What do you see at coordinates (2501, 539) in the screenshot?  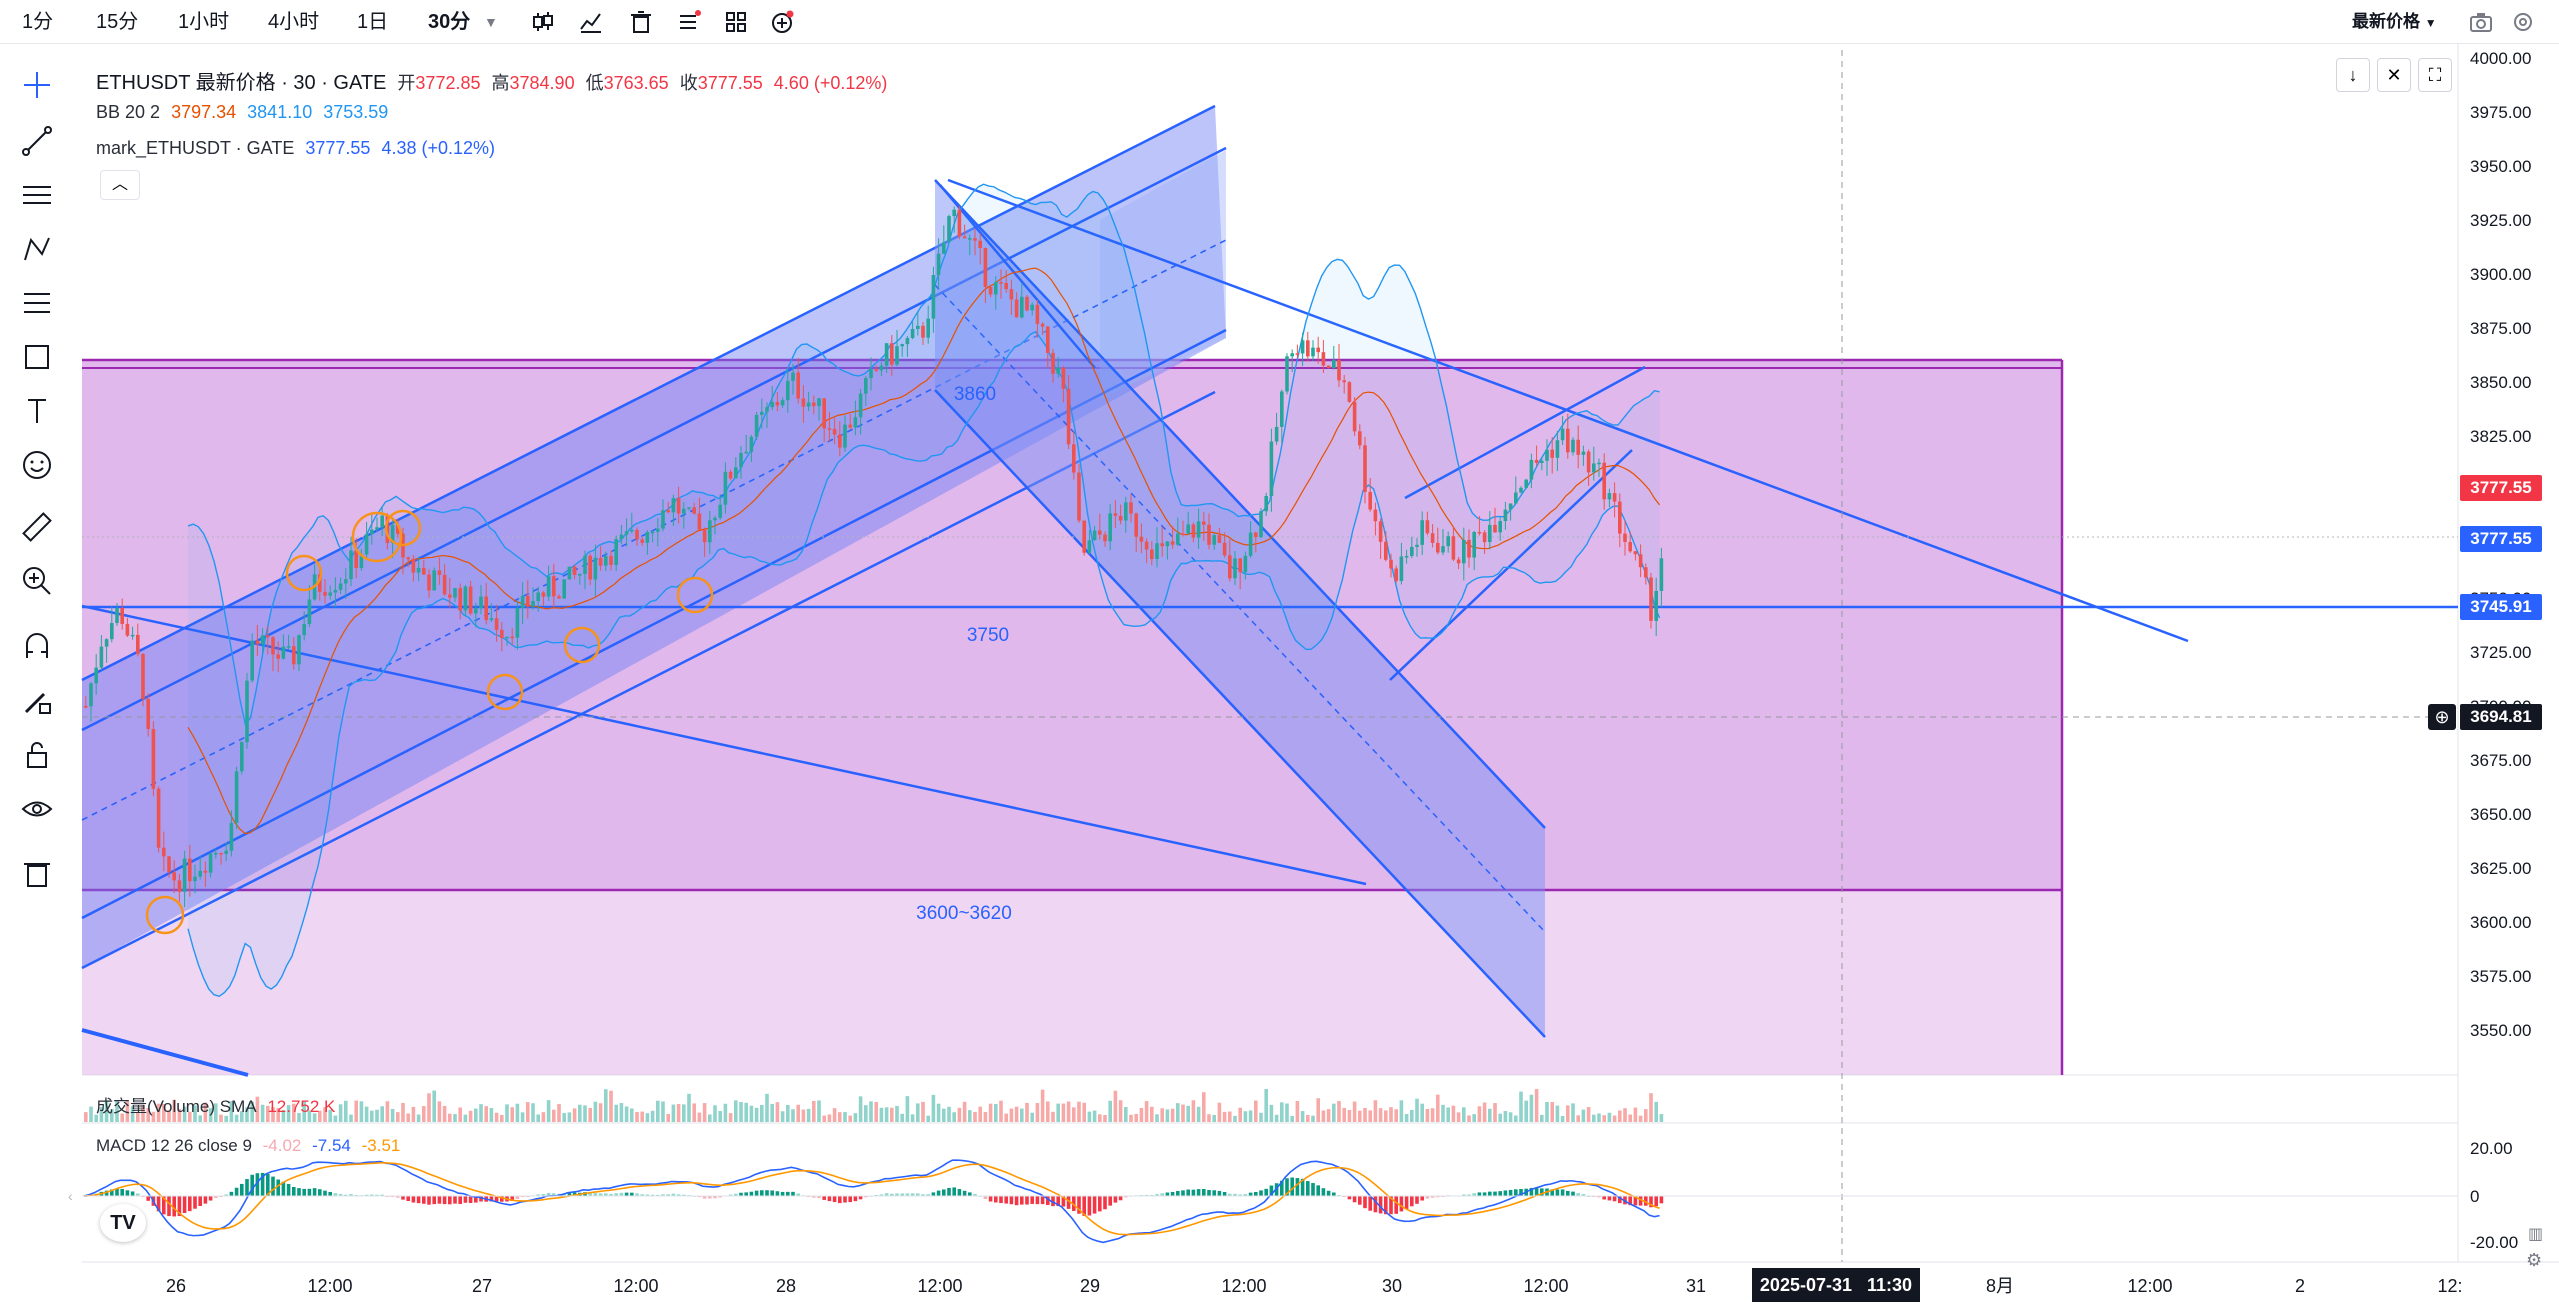 I see `mark-price-tag: 3777.55` at bounding box center [2501, 539].